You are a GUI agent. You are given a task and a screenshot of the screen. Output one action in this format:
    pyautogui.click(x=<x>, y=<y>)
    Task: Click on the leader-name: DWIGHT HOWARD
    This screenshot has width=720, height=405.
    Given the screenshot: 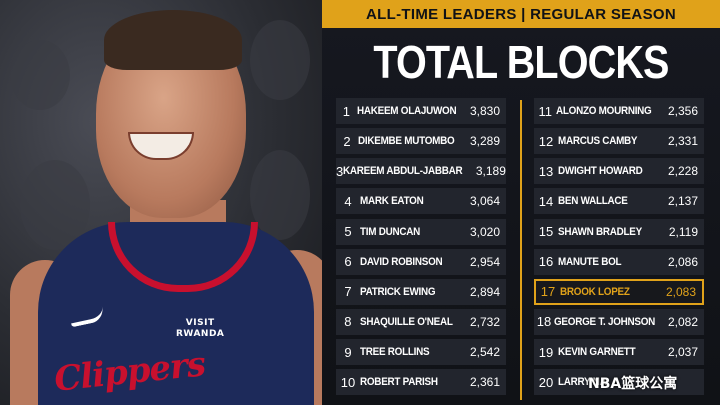 What is the action you would take?
    pyautogui.click(x=600, y=171)
    